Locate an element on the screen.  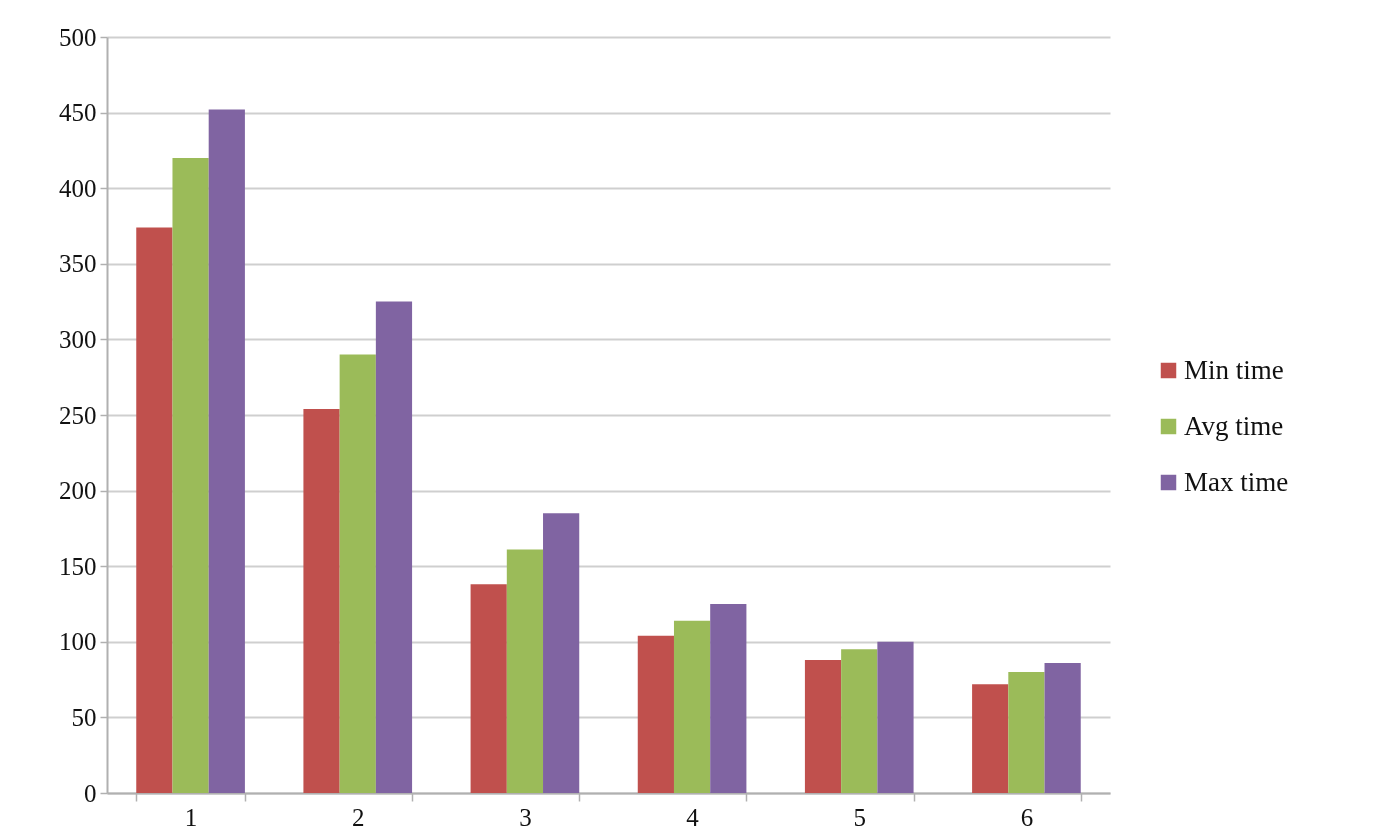
x-tick-label: 6 is located at coordinates (1027, 817).